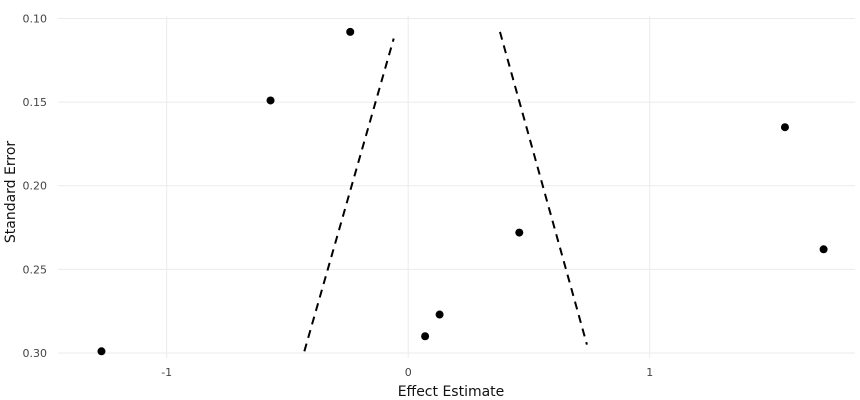 The height and width of the screenshot is (400, 860). What do you see at coordinates (166, 372) in the screenshot?
I see `x-tick-label: -1` at bounding box center [166, 372].